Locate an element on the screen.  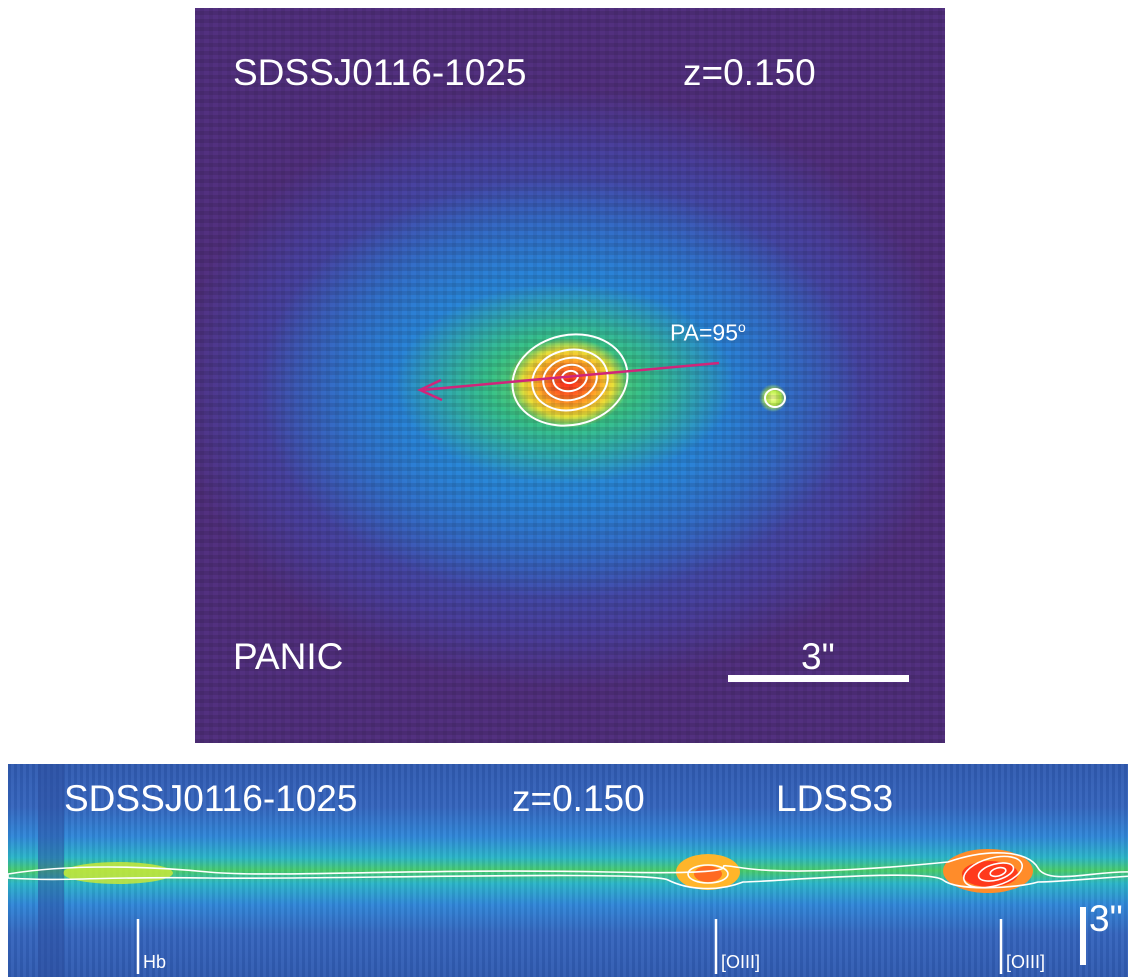
position-angle-value: PA=95 is located at coordinates (704, 332).